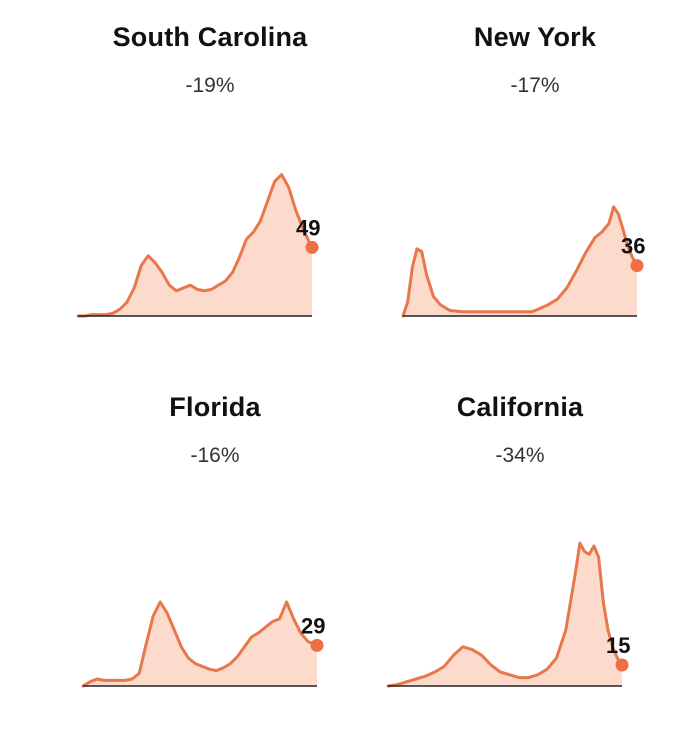  What do you see at coordinates (535, 85) in the screenshot?
I see `percent-change-label: -17%` at bounding box center [535, 85].